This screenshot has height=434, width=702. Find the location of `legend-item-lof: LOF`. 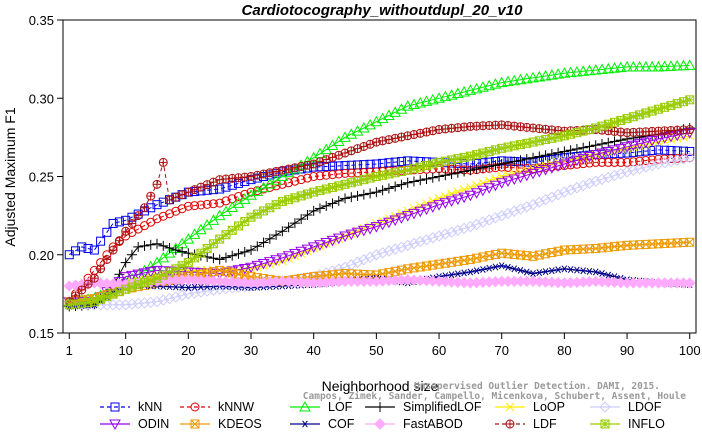

legend-item-lof: LOF is located at coordinates (321, 407).